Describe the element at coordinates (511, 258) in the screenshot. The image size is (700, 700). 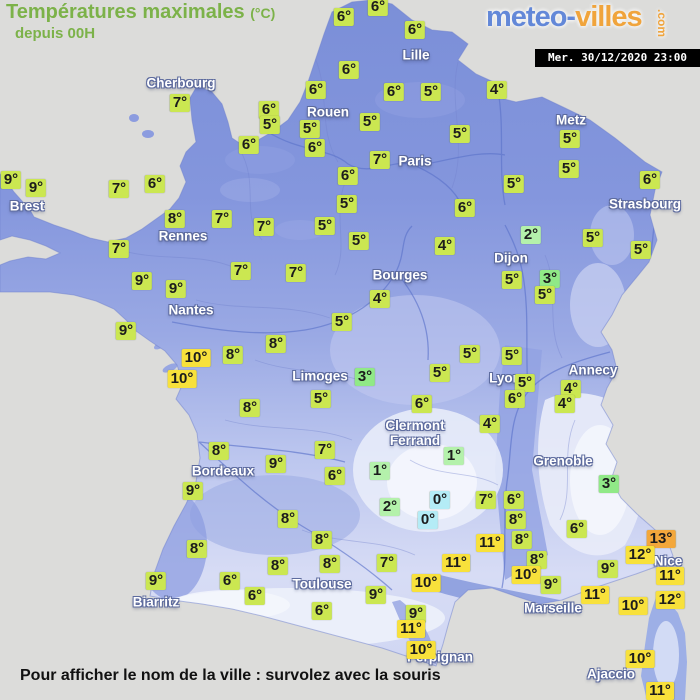
I see `city-label-dijon: Dijon` at that location.